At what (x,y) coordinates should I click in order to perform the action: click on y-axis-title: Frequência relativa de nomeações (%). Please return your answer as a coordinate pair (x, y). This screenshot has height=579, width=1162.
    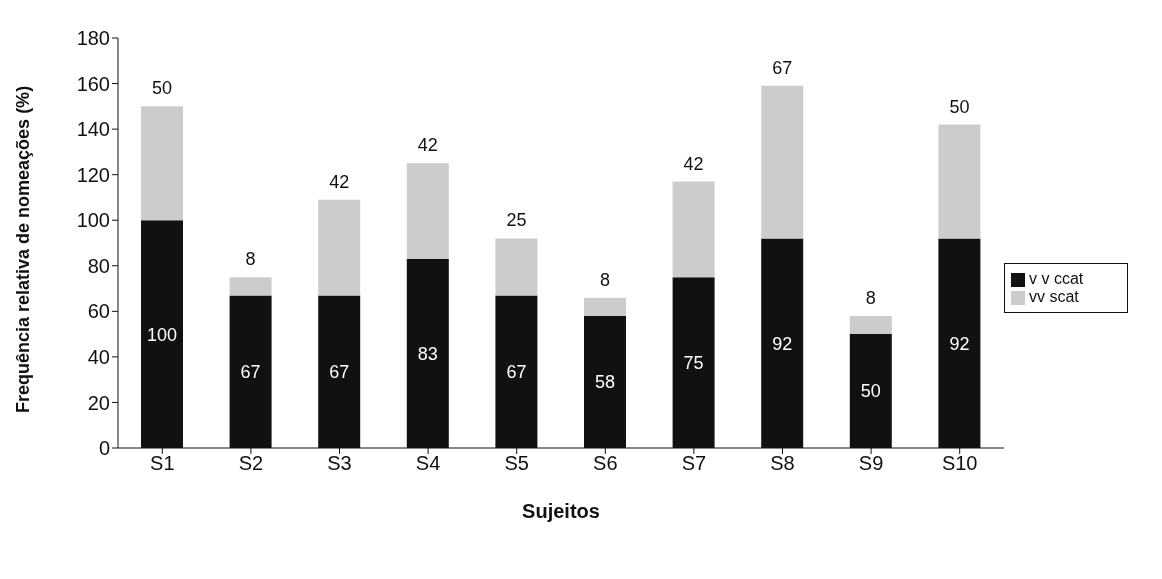
    Looking at the image, I should click on (23, 249).